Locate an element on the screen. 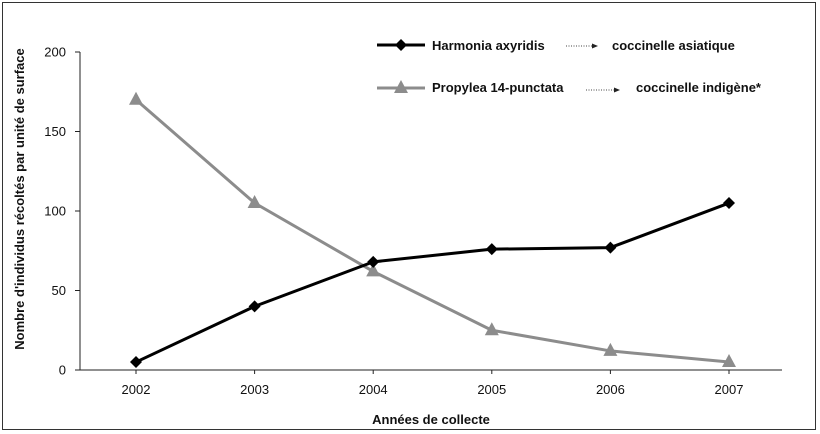 The image size is (820, 434). y-tick-label: 100 is located at coordinates (55, 211).